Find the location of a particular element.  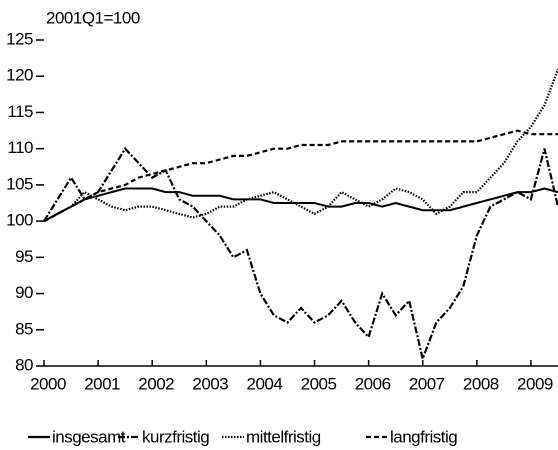

y-tick-label: 85 is located at coordinates (24, 328).